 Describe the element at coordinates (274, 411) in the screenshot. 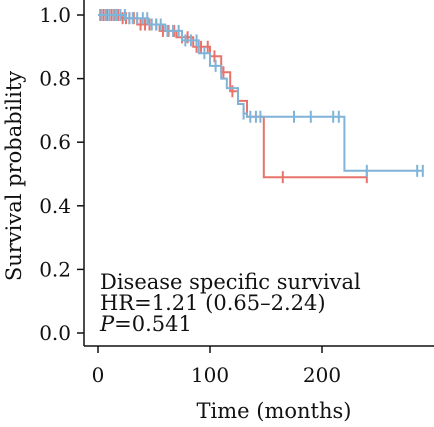

I see `x-axis-title: Time (months)` at that location.